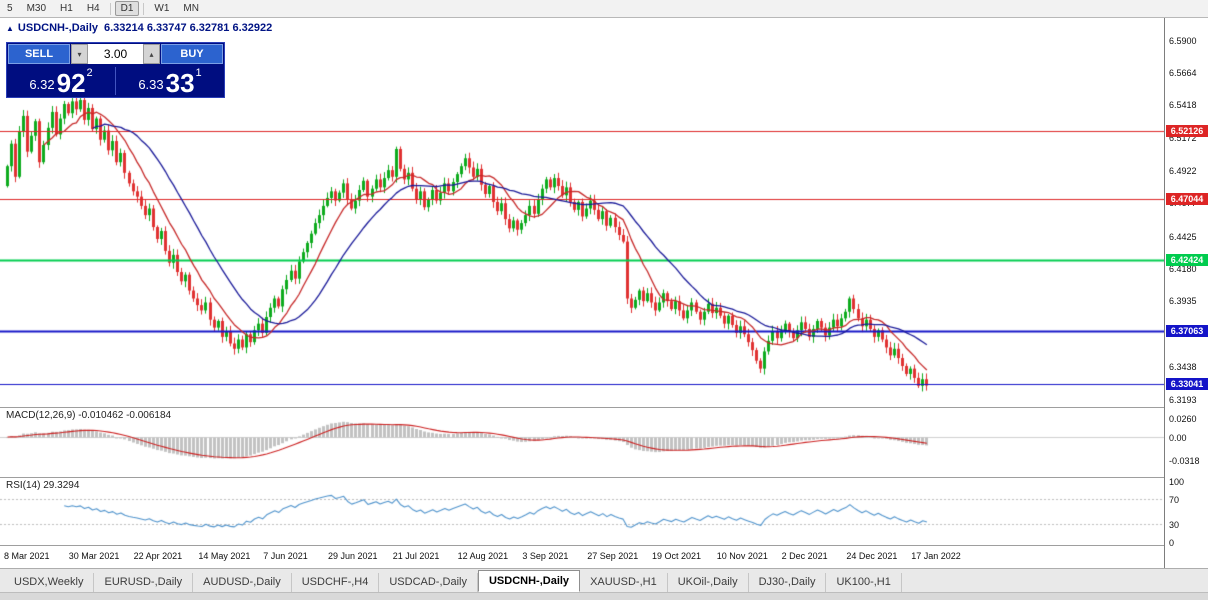 The image size is (1208, 600). What do you see at coordinates (89, 415) in the screenshot?
I see `macd-label: MACD(12,26,9) -0.010462 -0.006184` at bounding box center [89, 415].